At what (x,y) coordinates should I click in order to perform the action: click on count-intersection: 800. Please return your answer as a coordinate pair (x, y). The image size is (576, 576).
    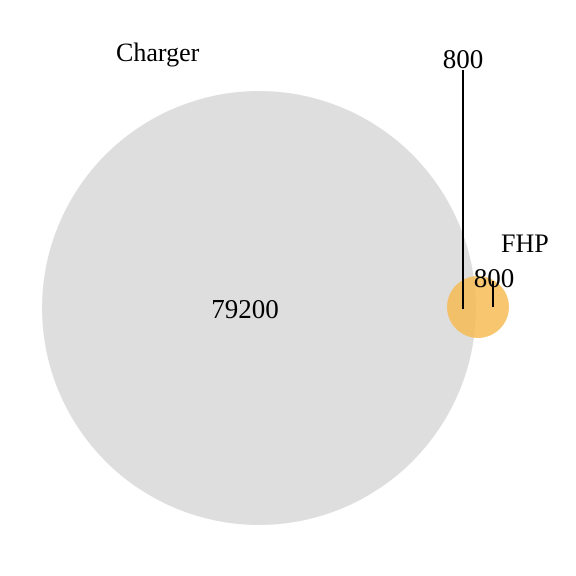
    Looking at the image, I should click on (463, 59).